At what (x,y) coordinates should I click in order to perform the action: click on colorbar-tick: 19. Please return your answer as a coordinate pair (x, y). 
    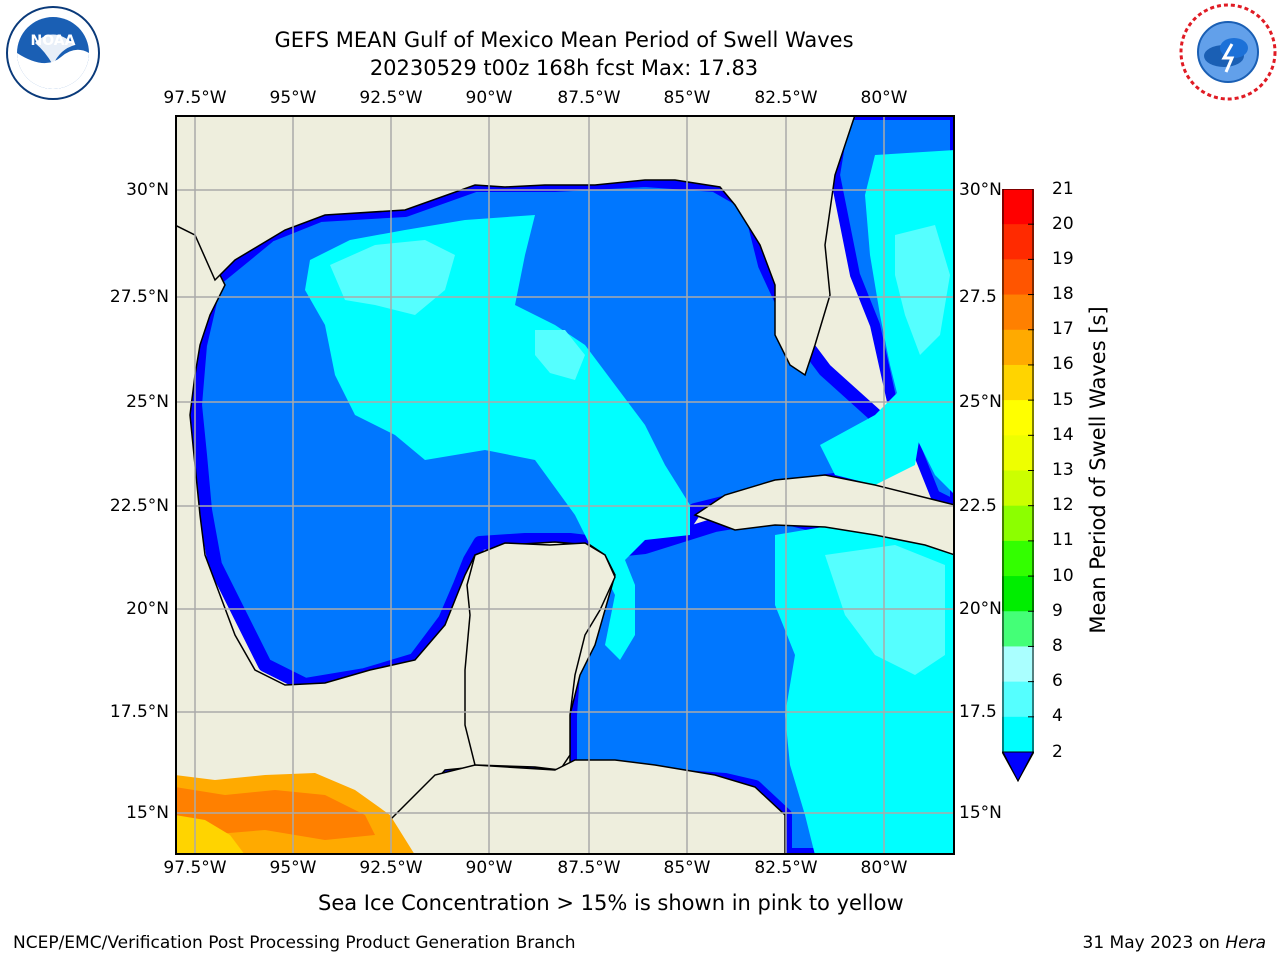
    Looking at the image, I should click on (1063, 259).